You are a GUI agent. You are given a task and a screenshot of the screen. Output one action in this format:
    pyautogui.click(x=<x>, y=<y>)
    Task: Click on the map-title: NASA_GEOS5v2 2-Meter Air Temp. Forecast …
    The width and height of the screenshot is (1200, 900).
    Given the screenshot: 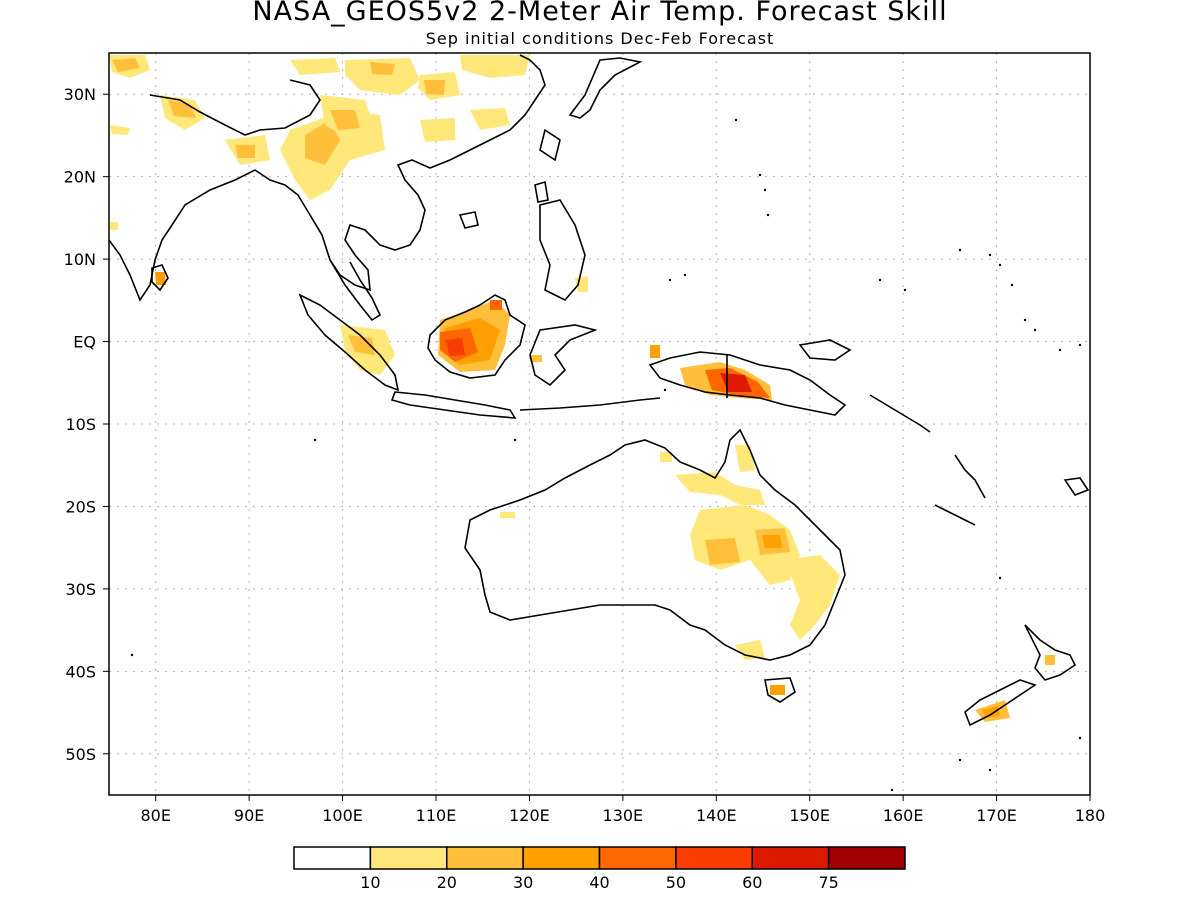 What is the action you would take?
    pyautogui.click(x=600, y=13)
    